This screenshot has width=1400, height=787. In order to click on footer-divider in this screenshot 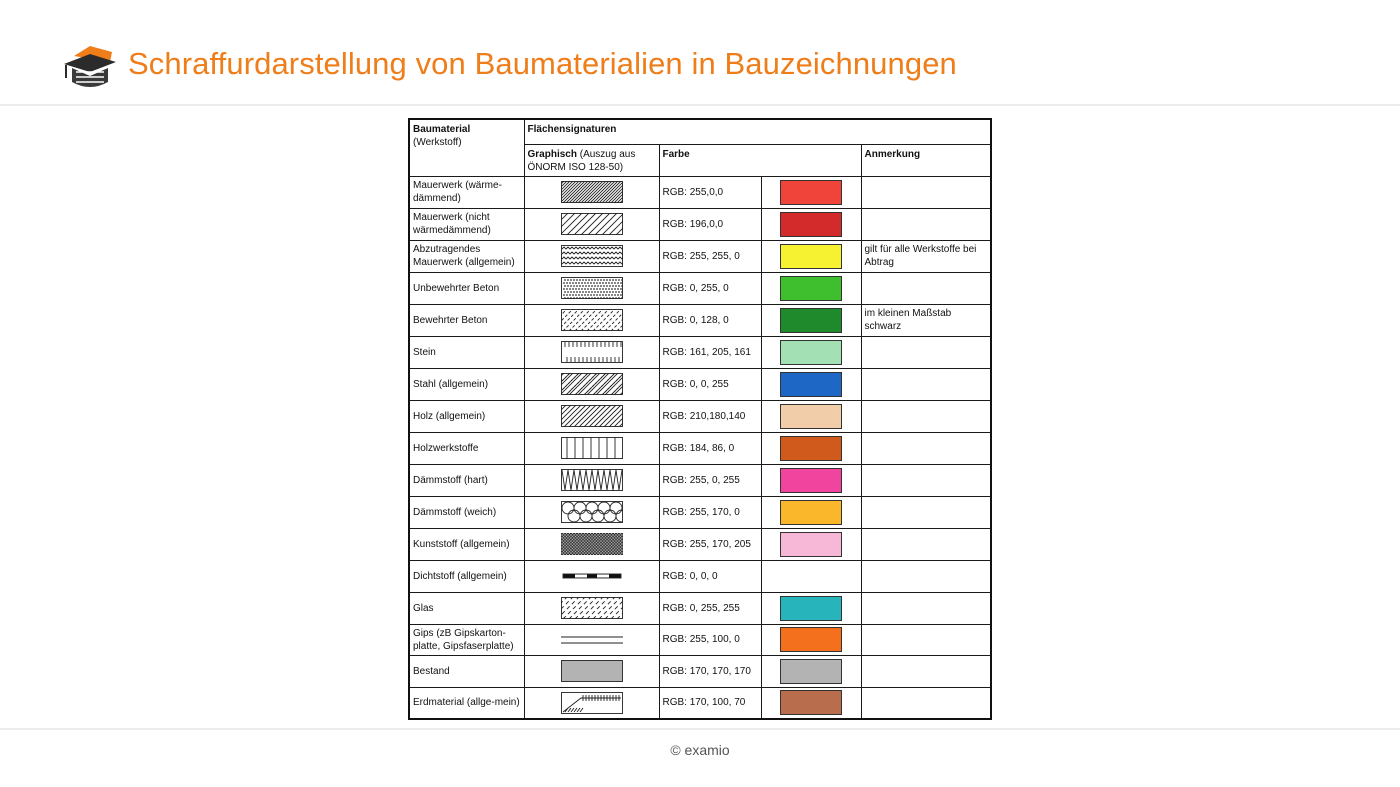, I will do `click(700, 729)`.